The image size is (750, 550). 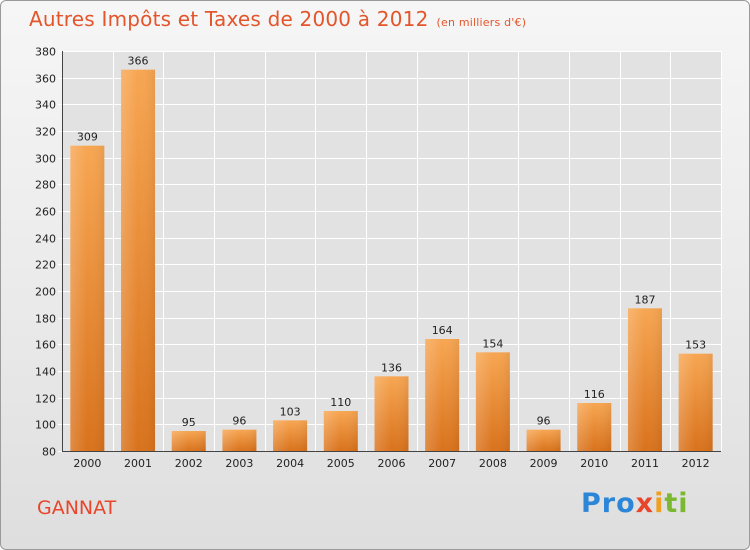 I want to click on x-tick-label: 2000, so click(x=87, y=463).